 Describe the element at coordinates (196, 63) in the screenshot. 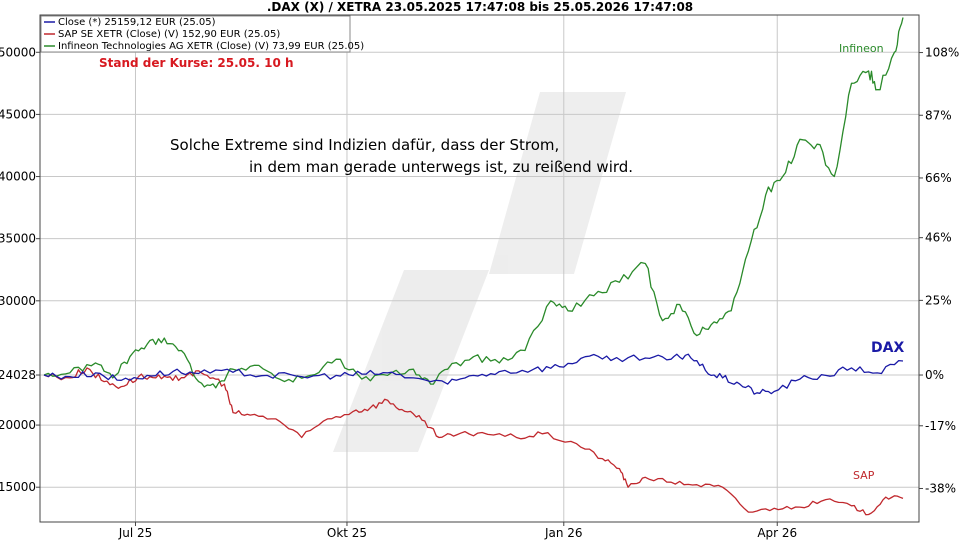

I see `stand-der-kurse: Stand der Kurse: 25.05. 10 h` at that location.